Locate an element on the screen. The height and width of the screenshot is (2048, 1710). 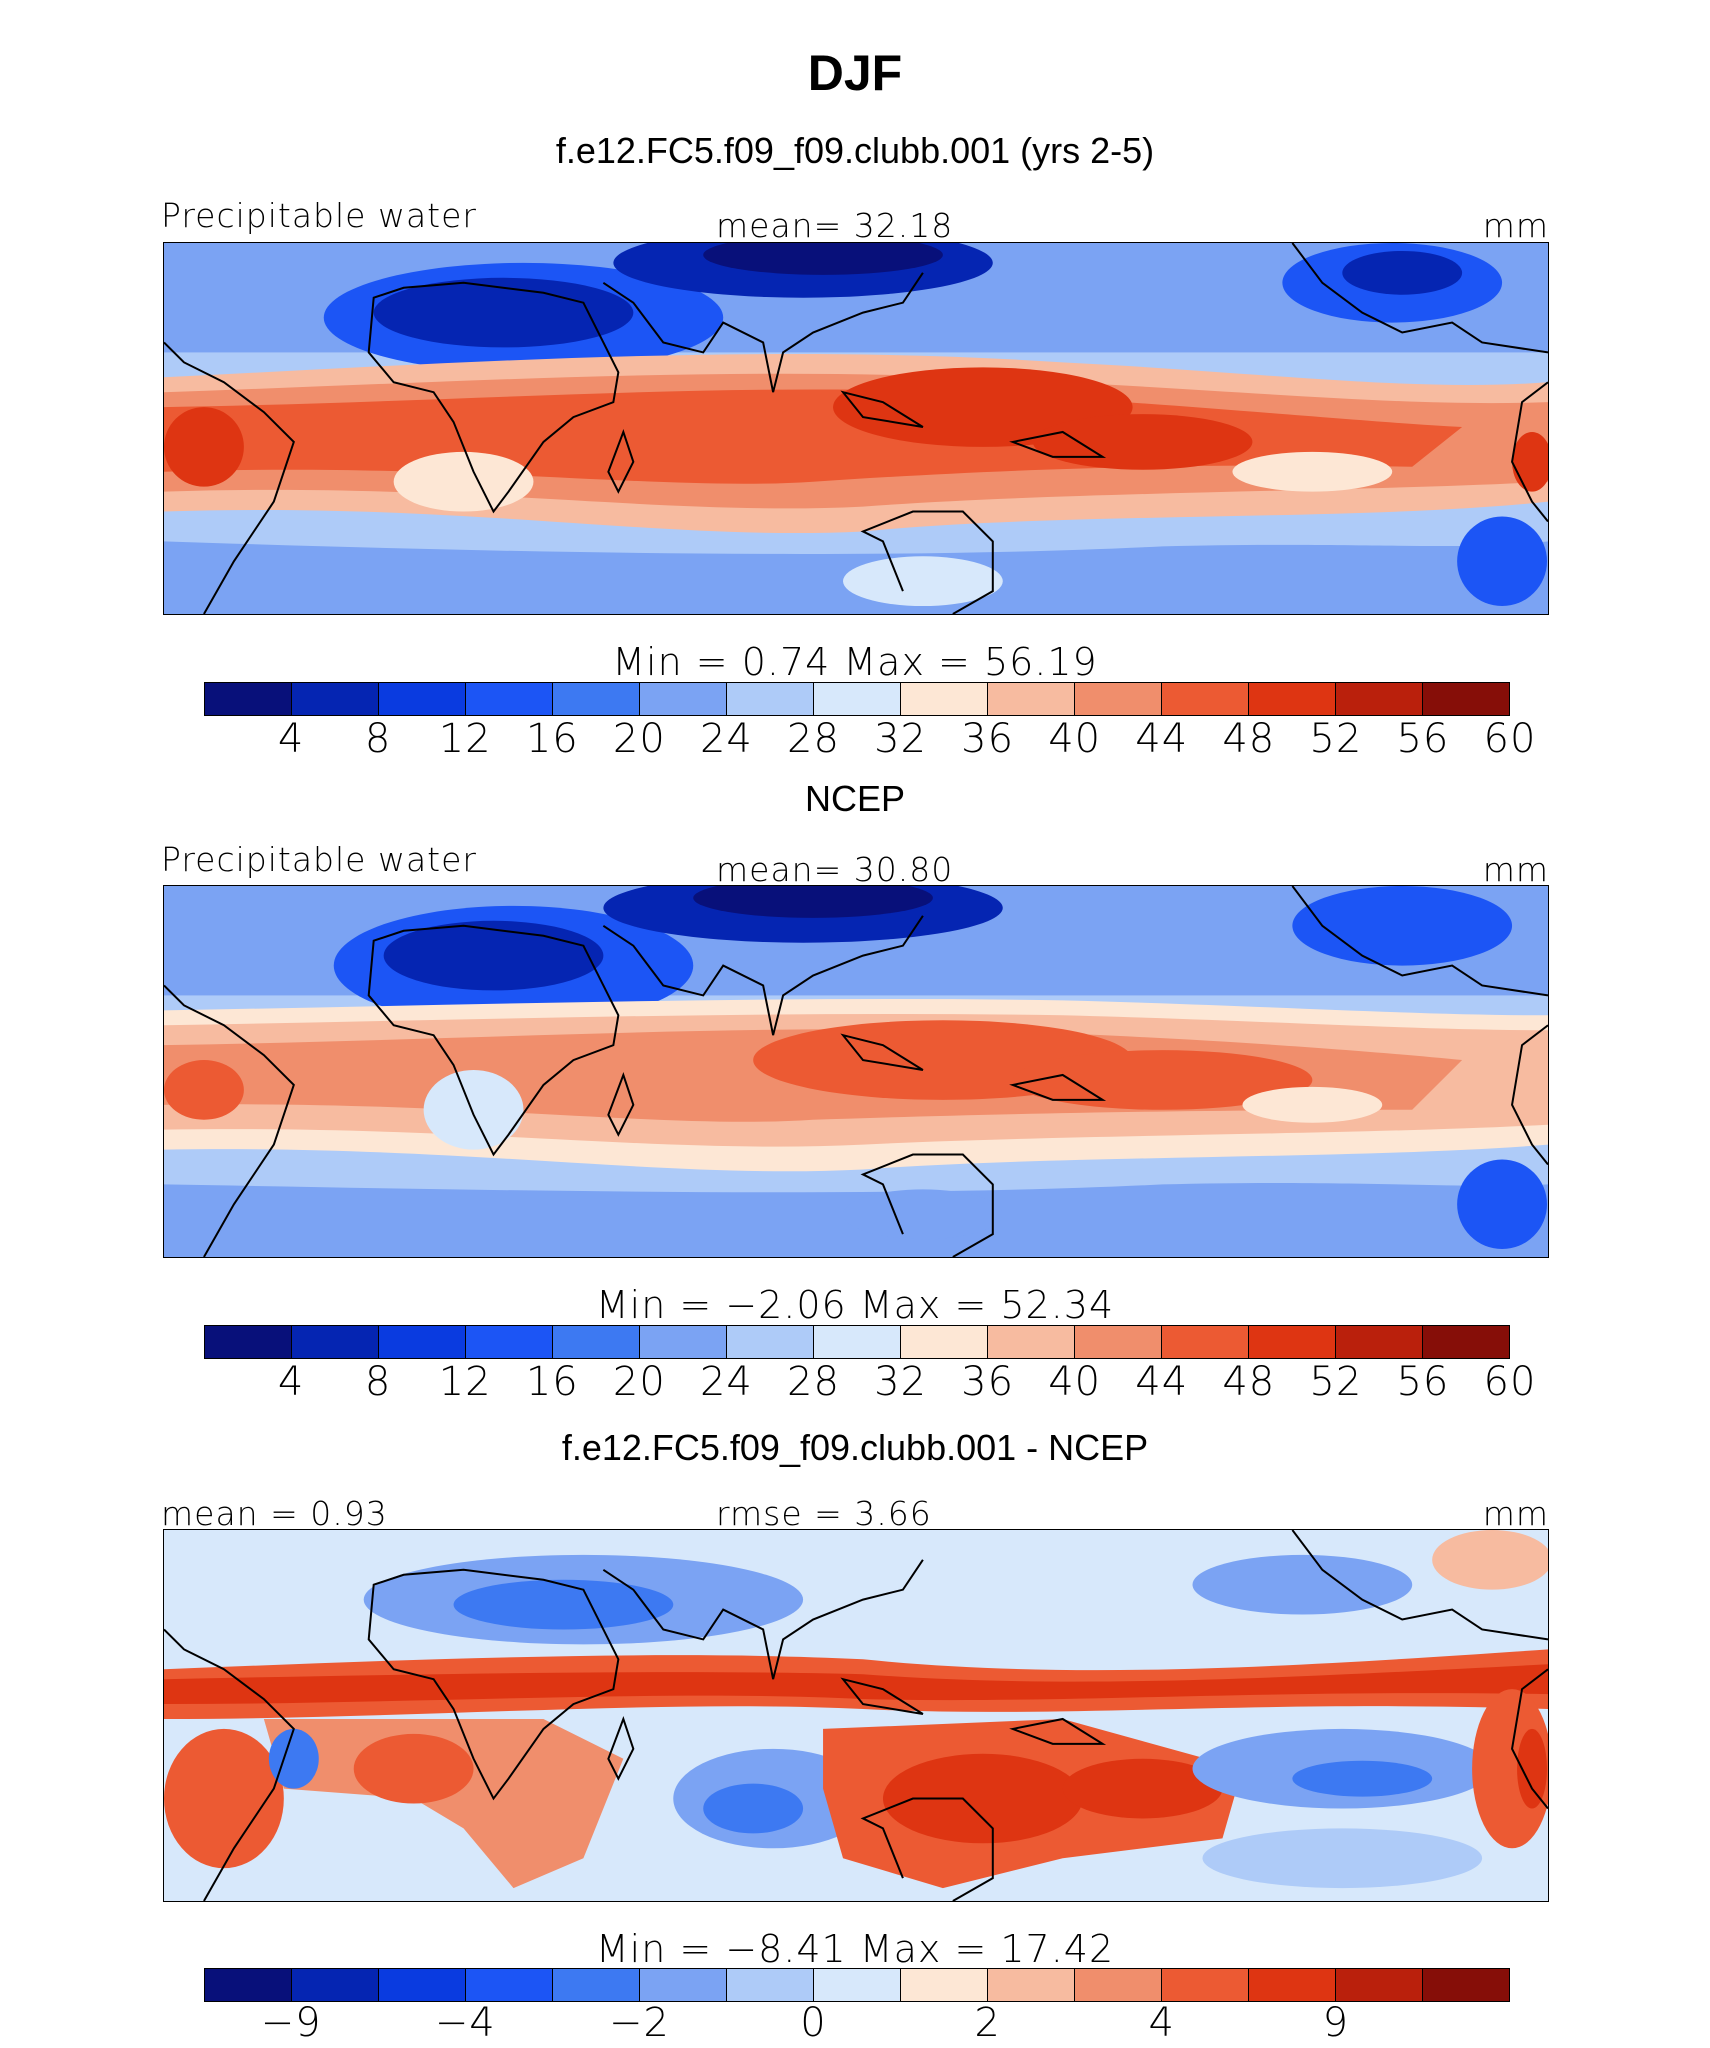
panel-3-colorbar-ticks: −9 −4 −2 0 2 4 9 is located at coordinates (857, 2024).